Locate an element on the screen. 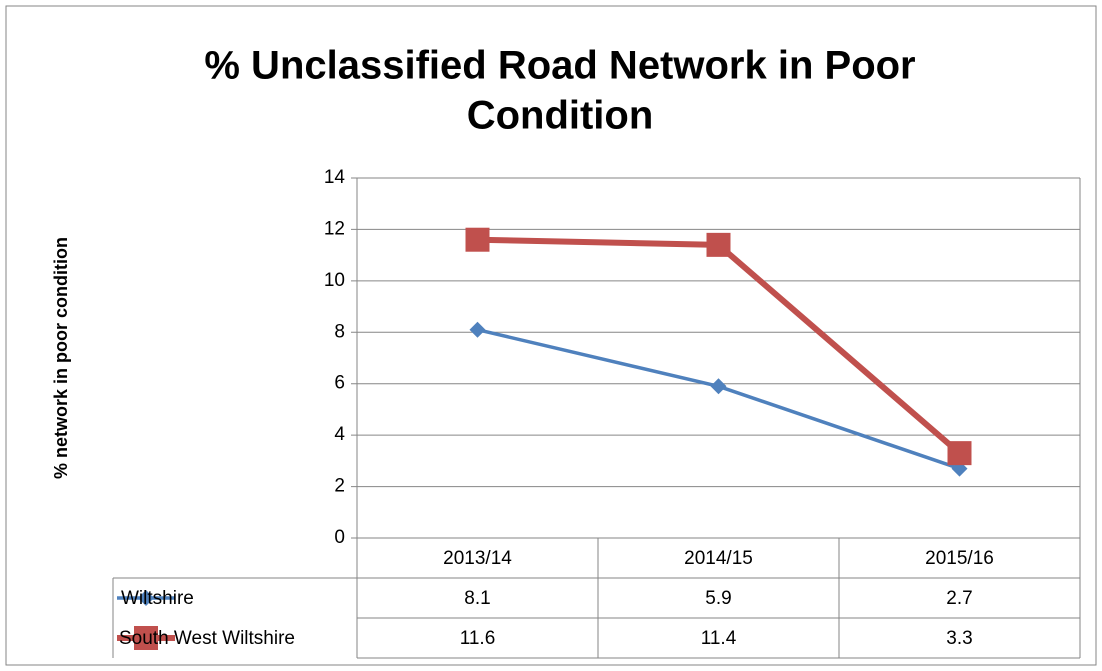 This screenshot has width=1102, height=671. table-value: 2.7 is located at coordinates (959, 598).